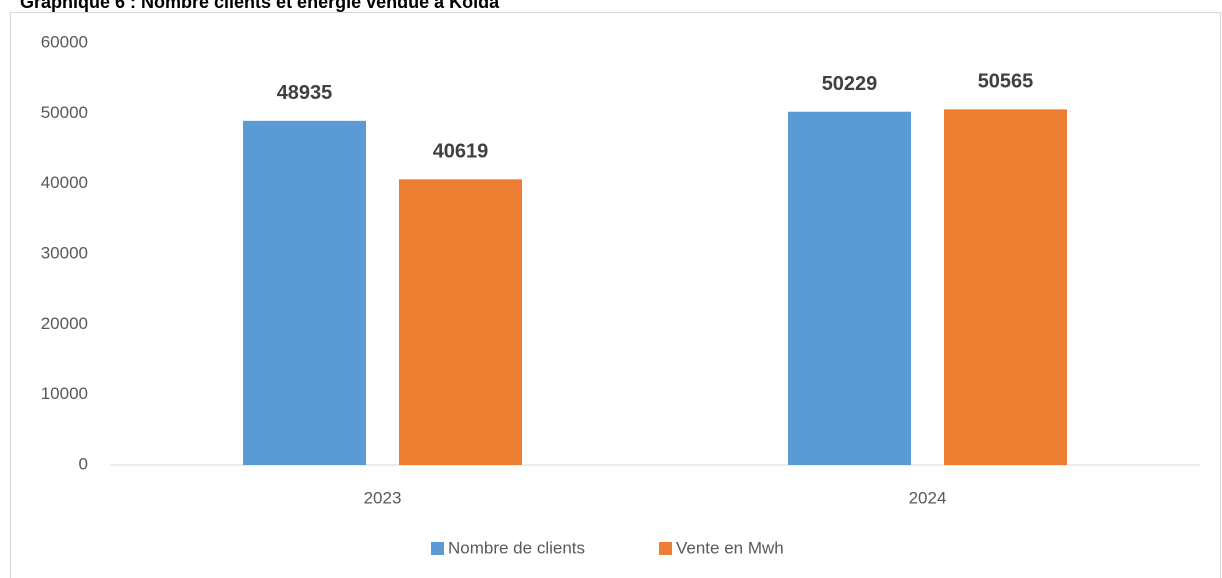  What do you see at coordinates (461, 152) in the screenshot?
I see `value-label: 40619` at bounding box center [461, 152].